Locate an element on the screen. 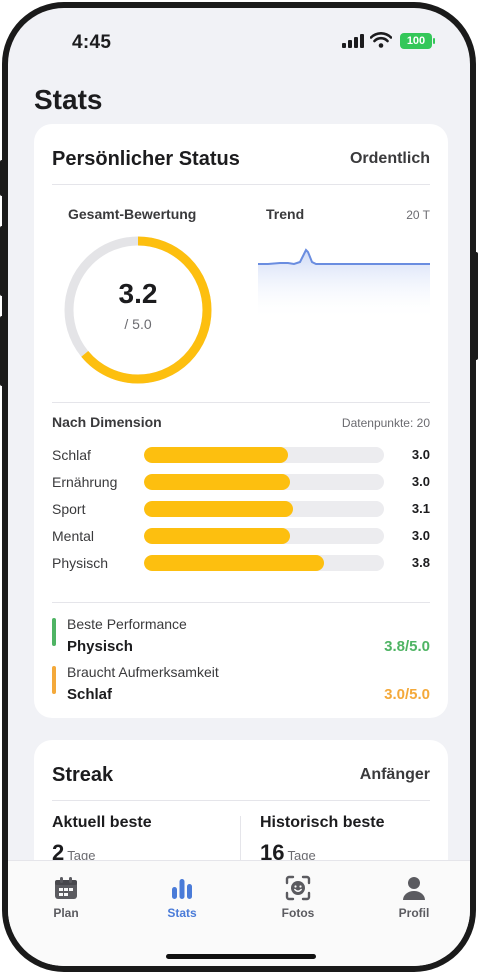 This screenshot has width=478, height=974. dimension-label-text: Physisch is located at coordinates (80, 563).